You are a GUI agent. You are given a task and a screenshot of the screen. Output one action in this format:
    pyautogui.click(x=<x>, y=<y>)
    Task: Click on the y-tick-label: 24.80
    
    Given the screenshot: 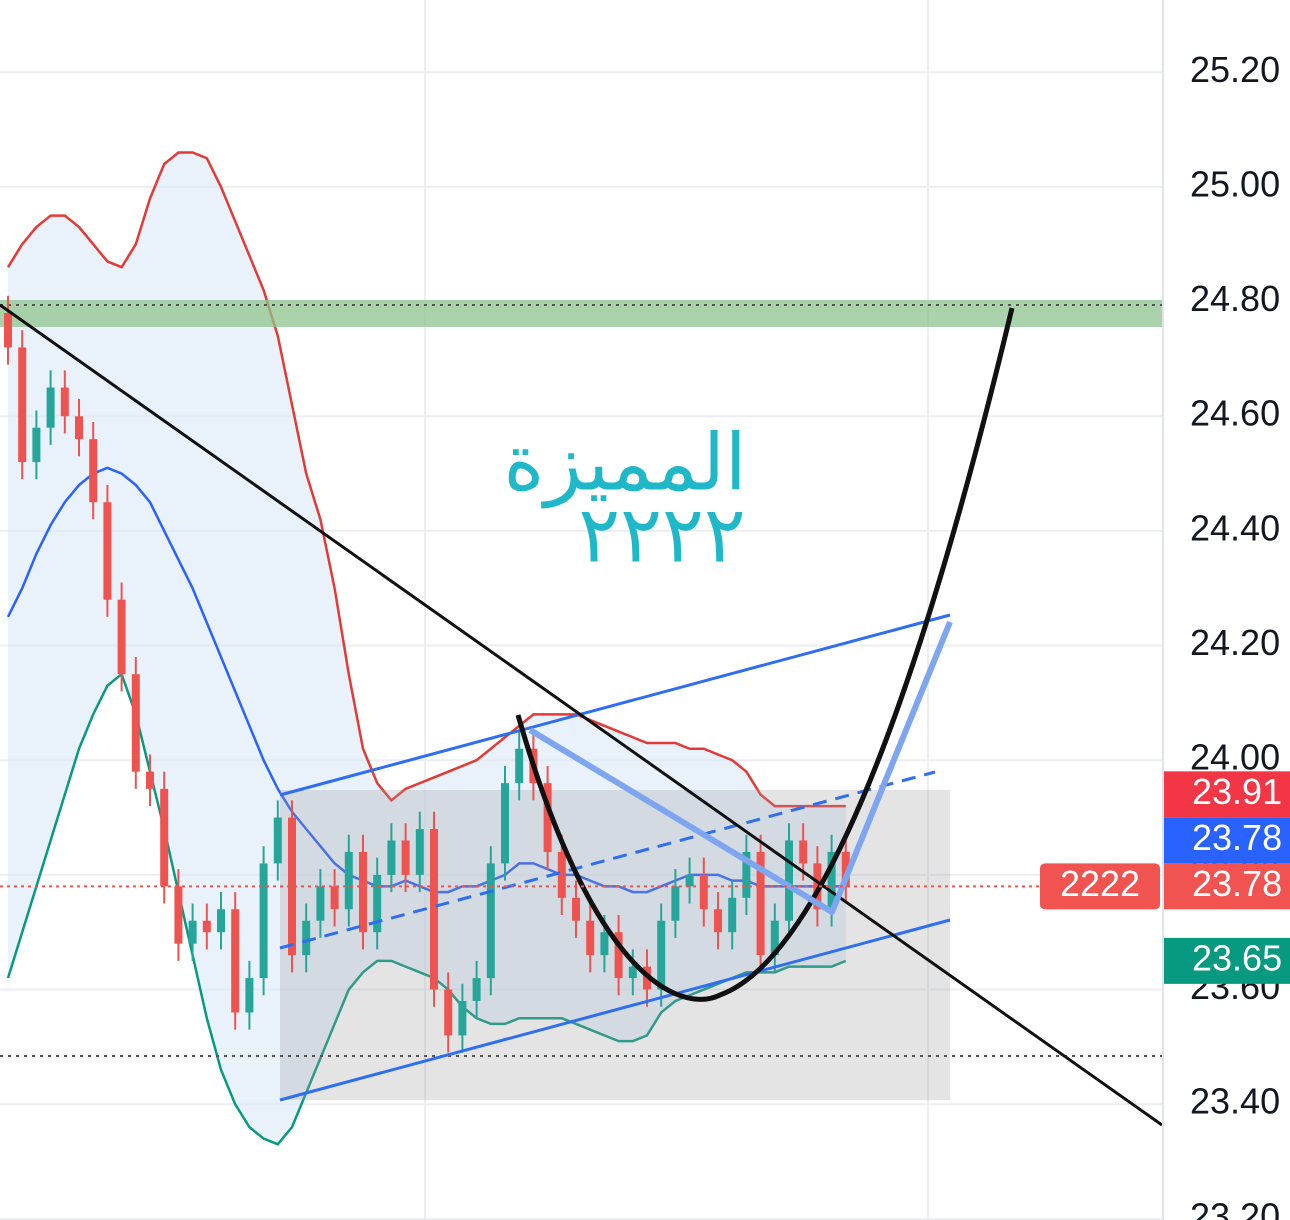 What is the action you would take?
    pyautogui.click(x=1235, y=298)
    